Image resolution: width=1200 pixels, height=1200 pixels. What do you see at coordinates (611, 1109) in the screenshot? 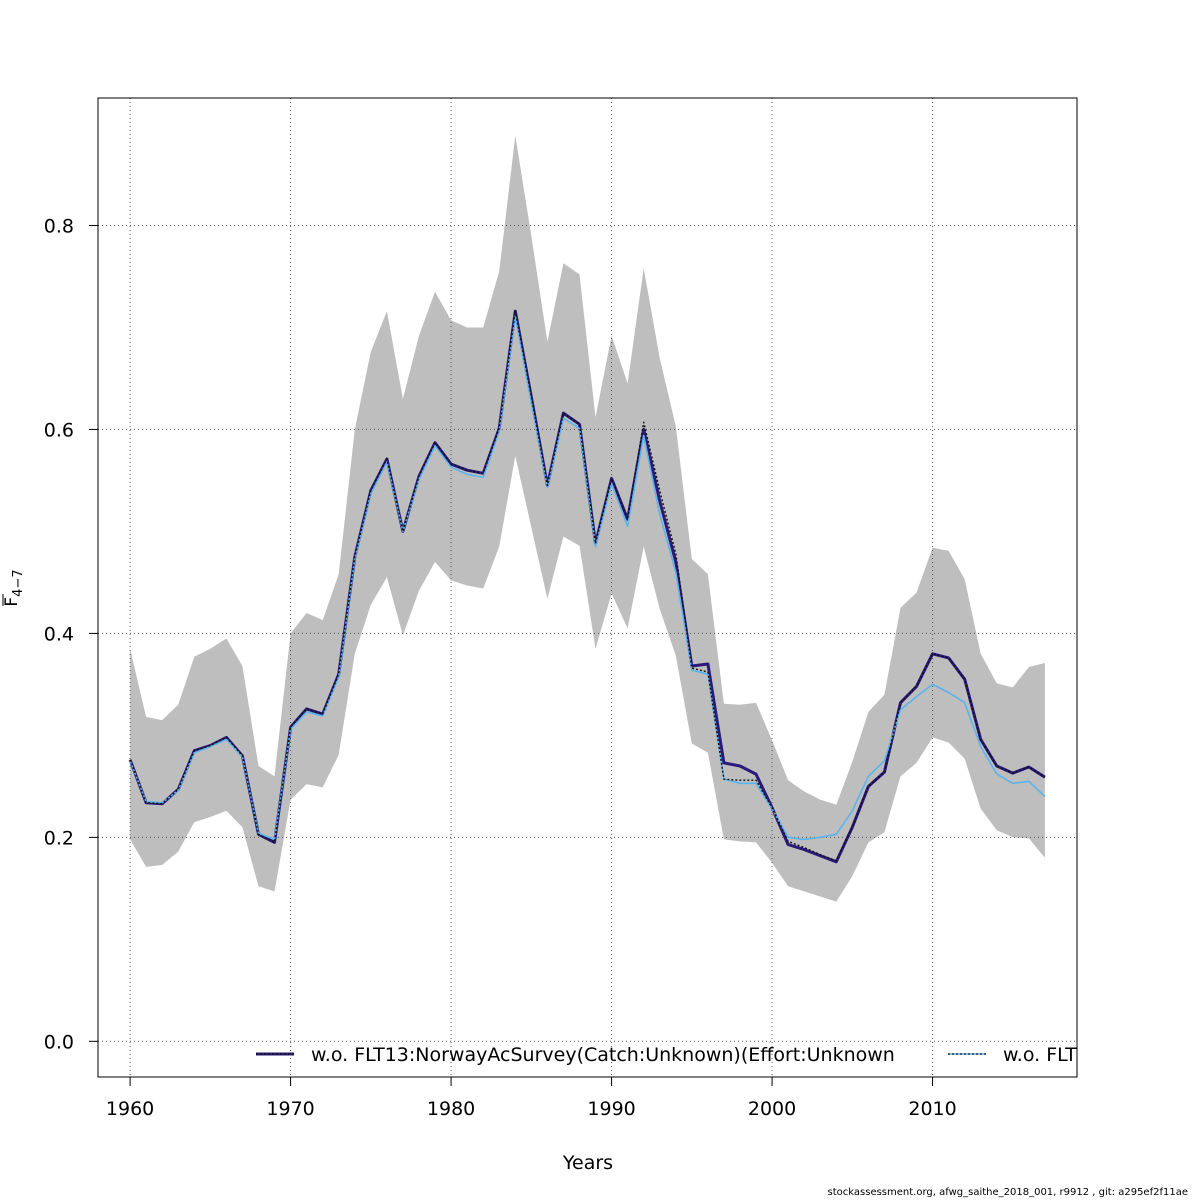
I see `x-tick-label: 1990` at bounding box center [611, 1109].